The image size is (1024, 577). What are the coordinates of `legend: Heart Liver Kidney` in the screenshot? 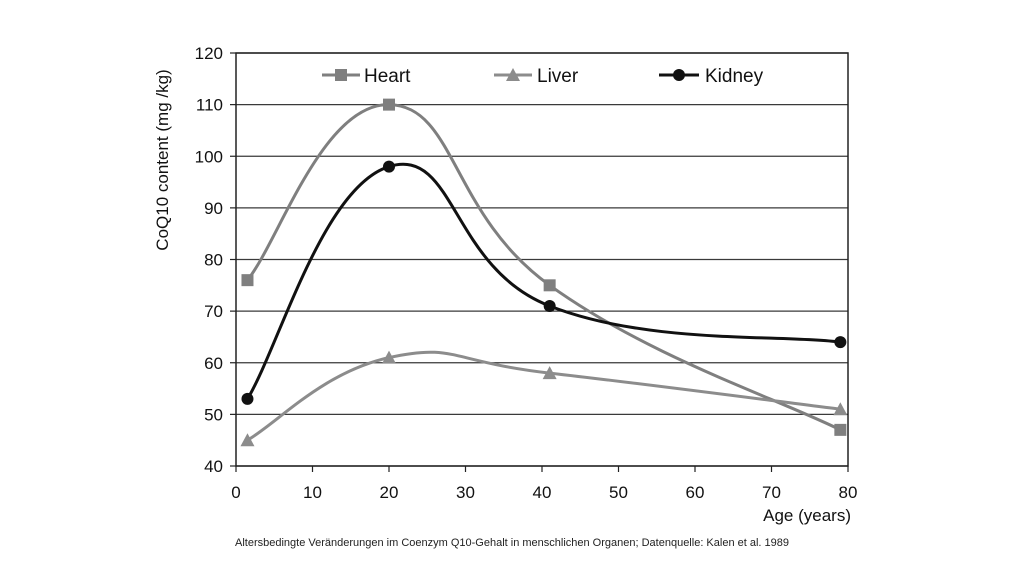 It's located at (543, 76).